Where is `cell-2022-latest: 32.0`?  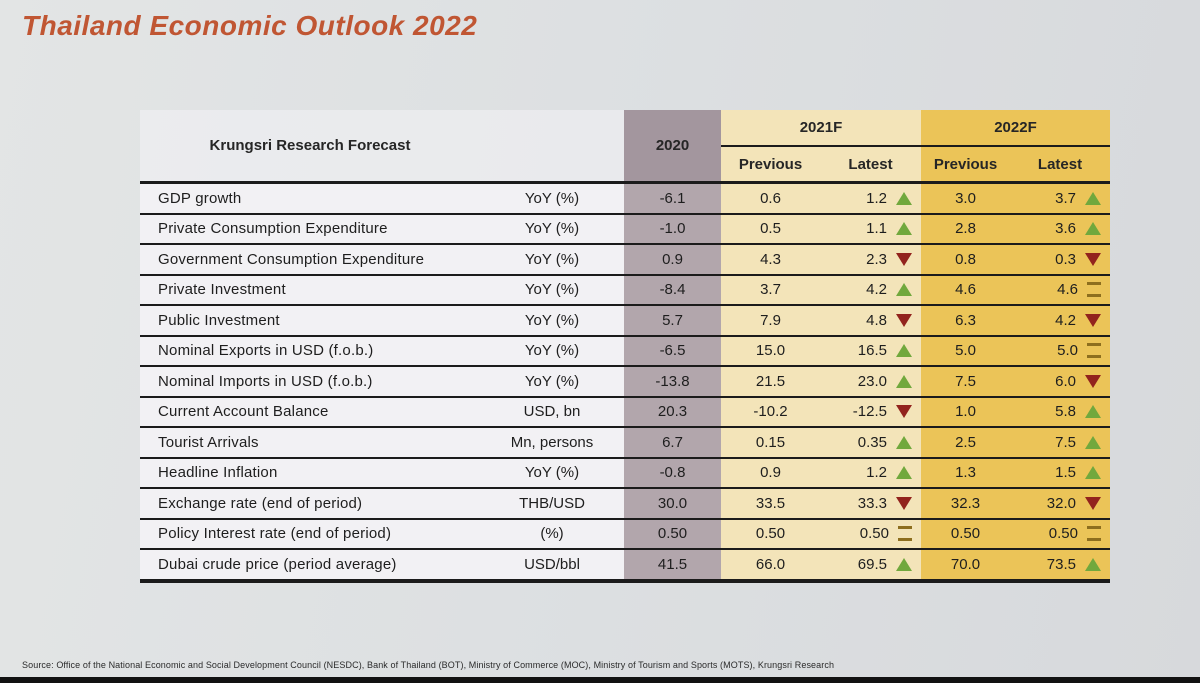
cell-2022-latest: 32.0 is located at coordinates (1060, 503).